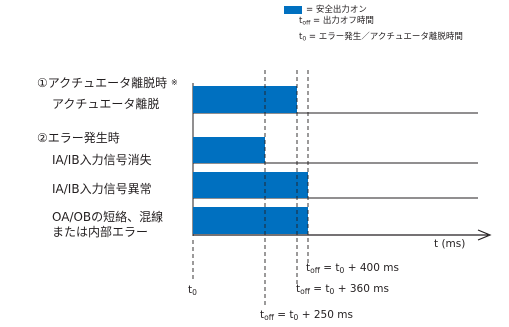 The width and height of the screenshot is (509, 327). Describe the element at coordinates (107, 83) in the screenshot. I see `case1-title: ①アクチュエータ離脱時 ※` at that location.